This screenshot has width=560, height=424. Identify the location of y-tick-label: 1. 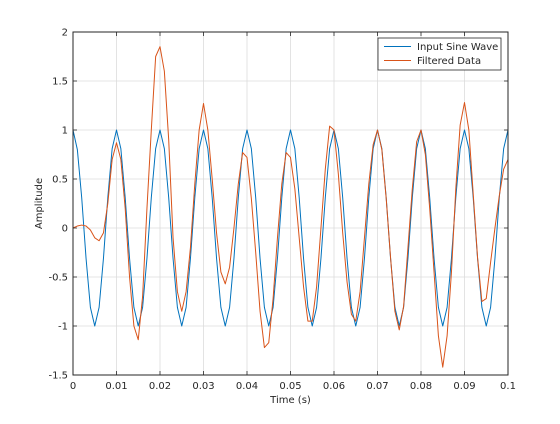
(65, 131).